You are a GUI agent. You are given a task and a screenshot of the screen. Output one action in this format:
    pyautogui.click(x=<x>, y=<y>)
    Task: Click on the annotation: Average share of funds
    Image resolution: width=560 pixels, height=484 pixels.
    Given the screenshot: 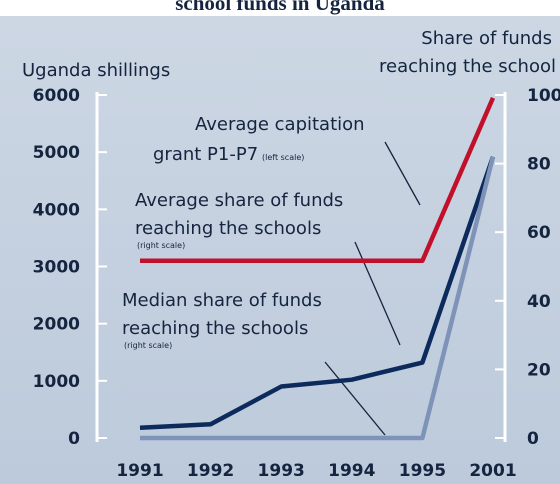 What is the action you would take?
    pyautogui.click(x=239, y=200)
    